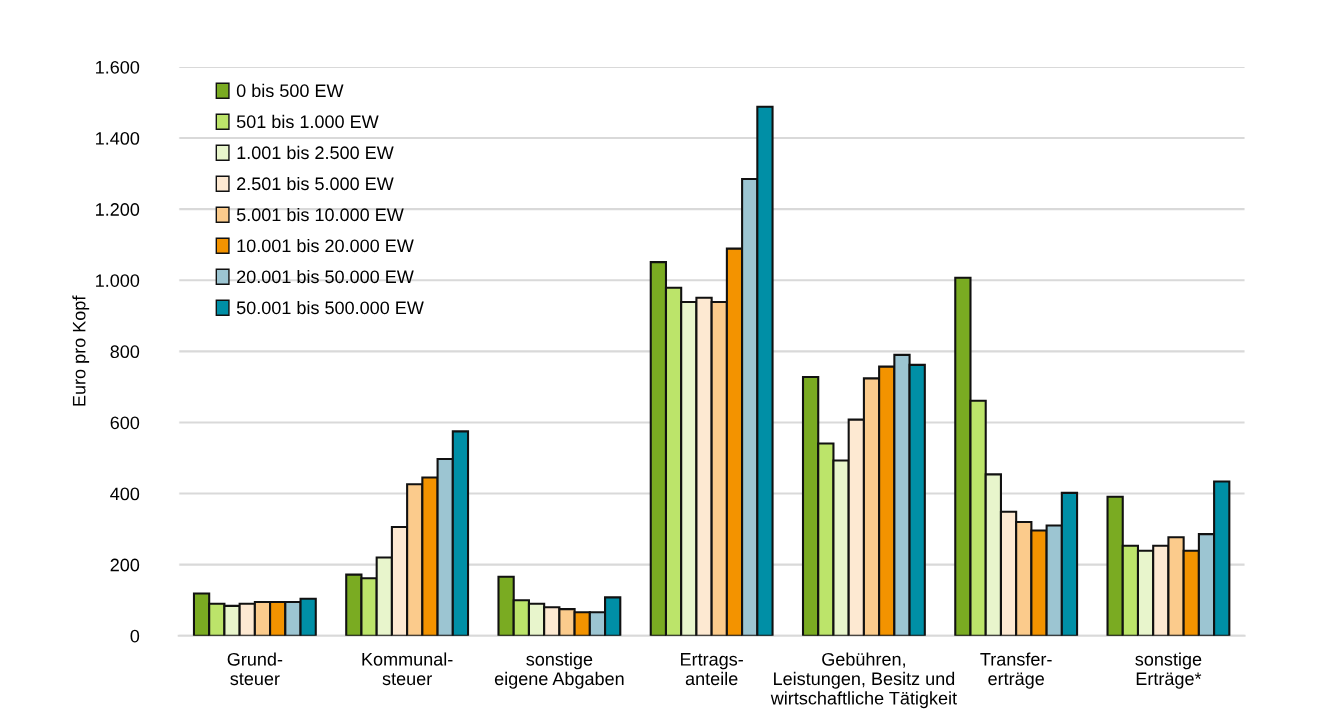 The width and height of the screenshot is (1324, 720). I want to click on x-tick-label: Grund- steuer, so click(255, 669).